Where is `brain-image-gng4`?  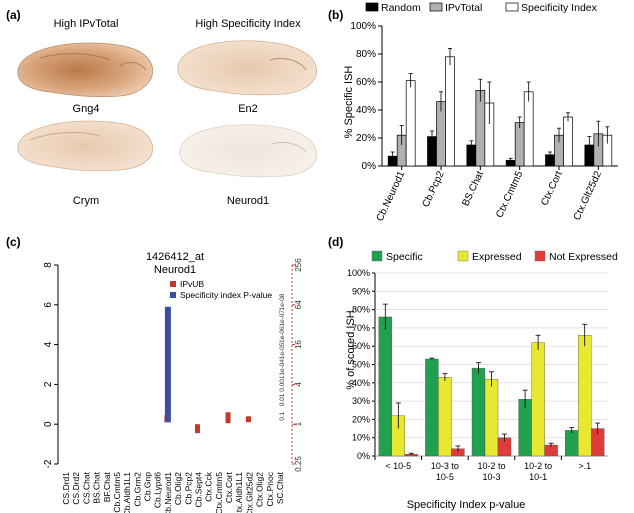 brain-image-gng4 is located at coordinates (85, 70).